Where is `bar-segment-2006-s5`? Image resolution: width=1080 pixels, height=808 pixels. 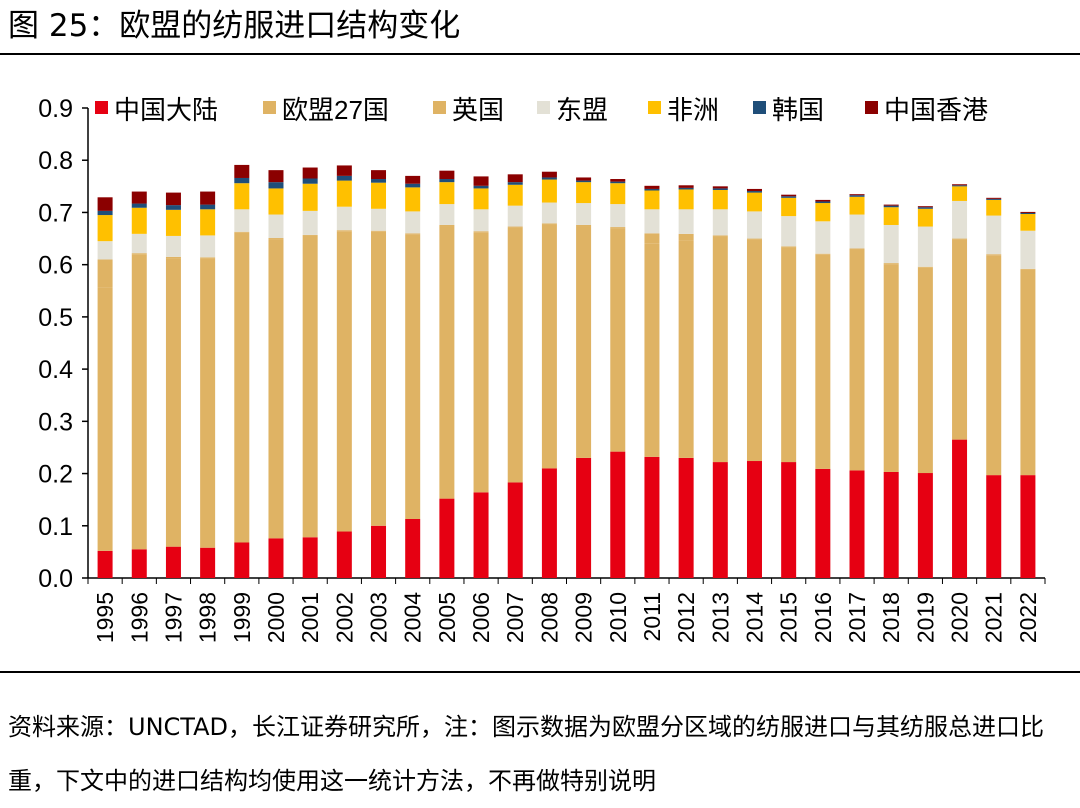 bar-segment-2006-s5 is located at coordinates (481, 187).